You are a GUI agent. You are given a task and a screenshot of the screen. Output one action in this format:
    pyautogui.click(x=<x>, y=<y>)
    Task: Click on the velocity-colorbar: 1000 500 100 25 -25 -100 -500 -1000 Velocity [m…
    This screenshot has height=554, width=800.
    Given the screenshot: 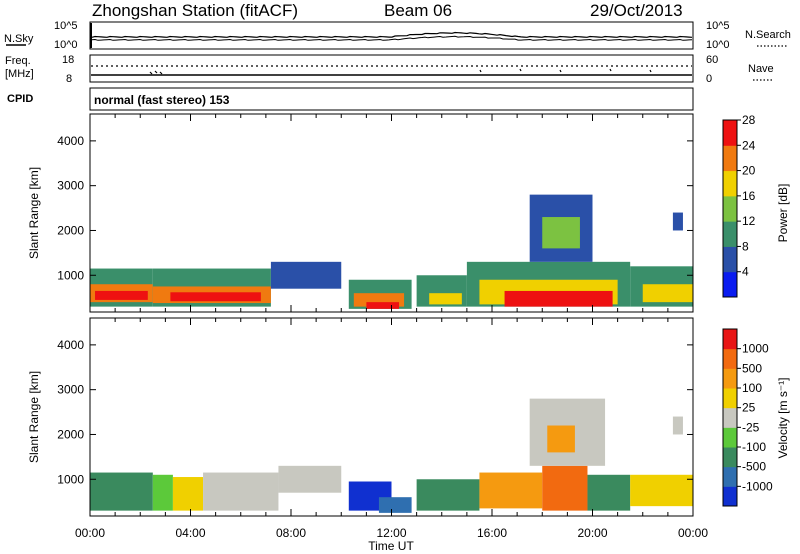 What is the action you would take?
    pyautogui.click(x=756, y=417)
    